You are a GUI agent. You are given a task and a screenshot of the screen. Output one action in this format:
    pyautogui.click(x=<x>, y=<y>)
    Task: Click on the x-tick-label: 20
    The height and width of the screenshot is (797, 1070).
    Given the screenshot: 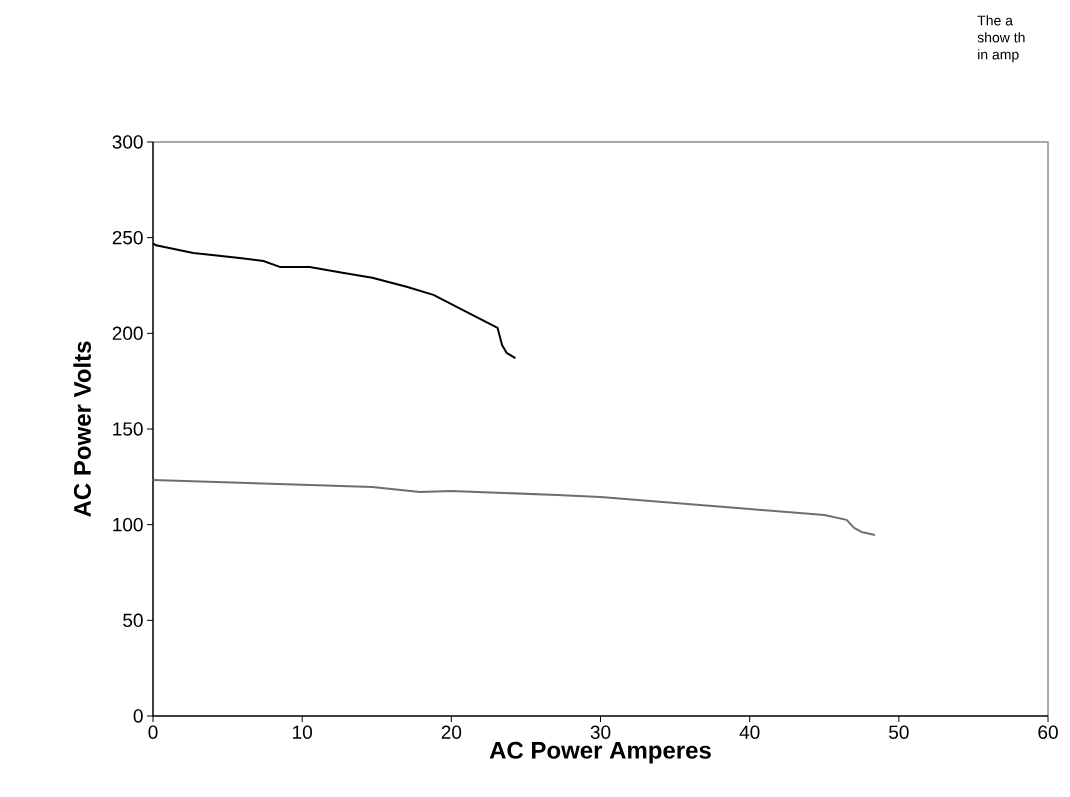 What is the action you would take?
    pyautogui.click(x=451, y=732)
    